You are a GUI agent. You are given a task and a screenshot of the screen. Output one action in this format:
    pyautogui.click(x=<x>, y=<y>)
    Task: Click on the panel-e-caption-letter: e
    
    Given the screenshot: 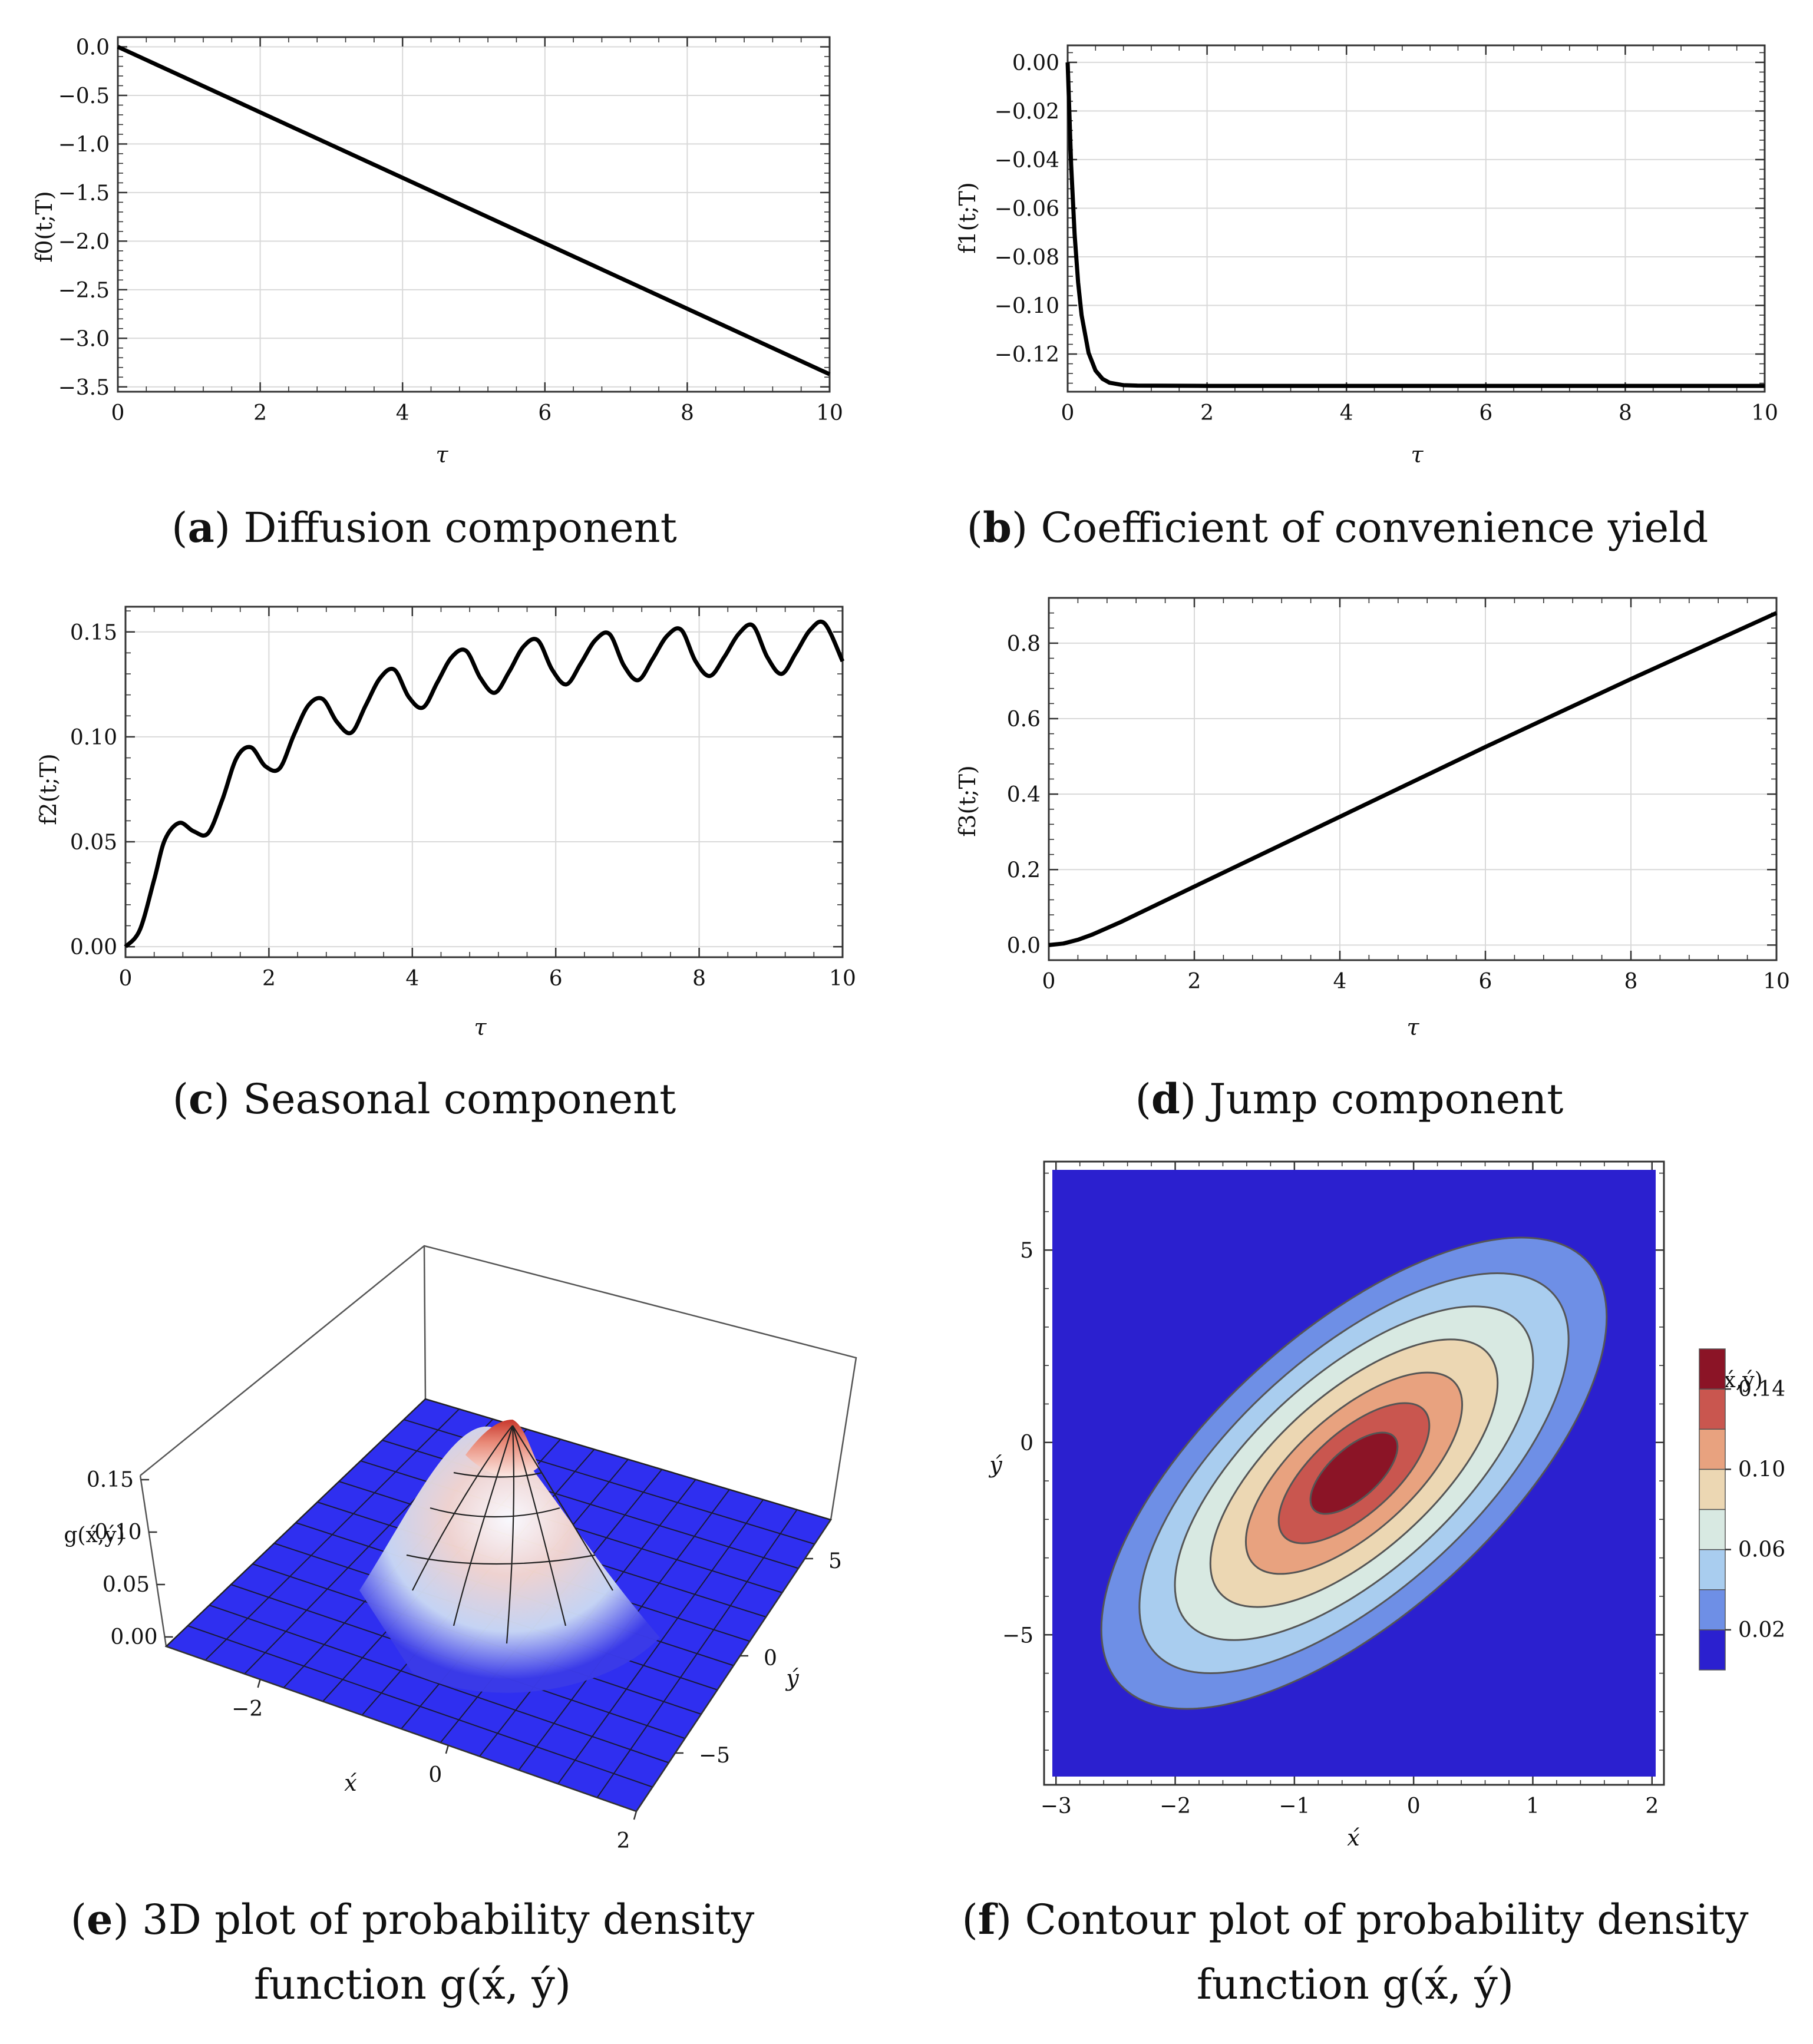 What is the action you would take?
    pyautogui.click(x=100, y=1919)
    